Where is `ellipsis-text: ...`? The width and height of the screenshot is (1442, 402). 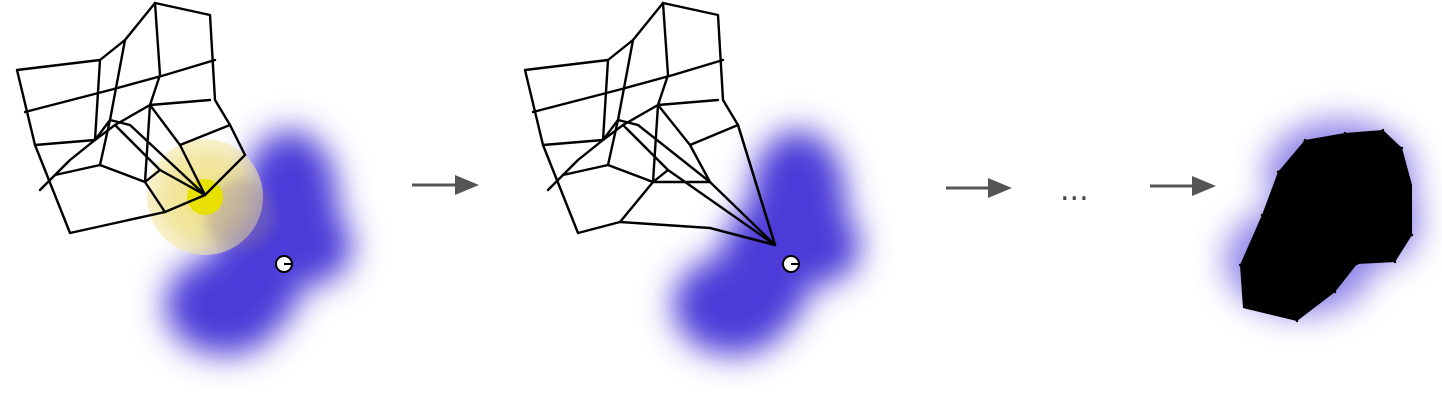
ellipsis-text: ... is located at coordinates (1074, 190).